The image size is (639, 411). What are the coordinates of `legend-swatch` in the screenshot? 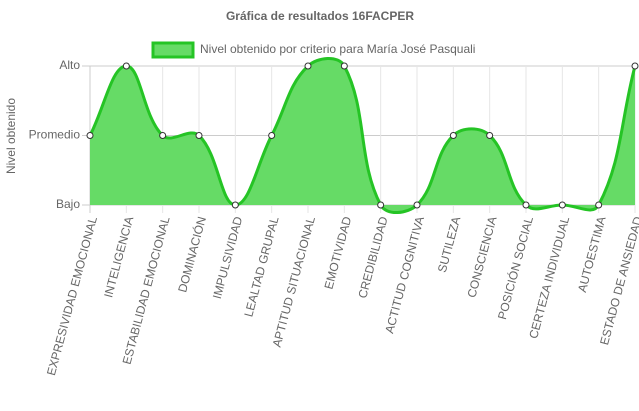 It's located at (173, 50).